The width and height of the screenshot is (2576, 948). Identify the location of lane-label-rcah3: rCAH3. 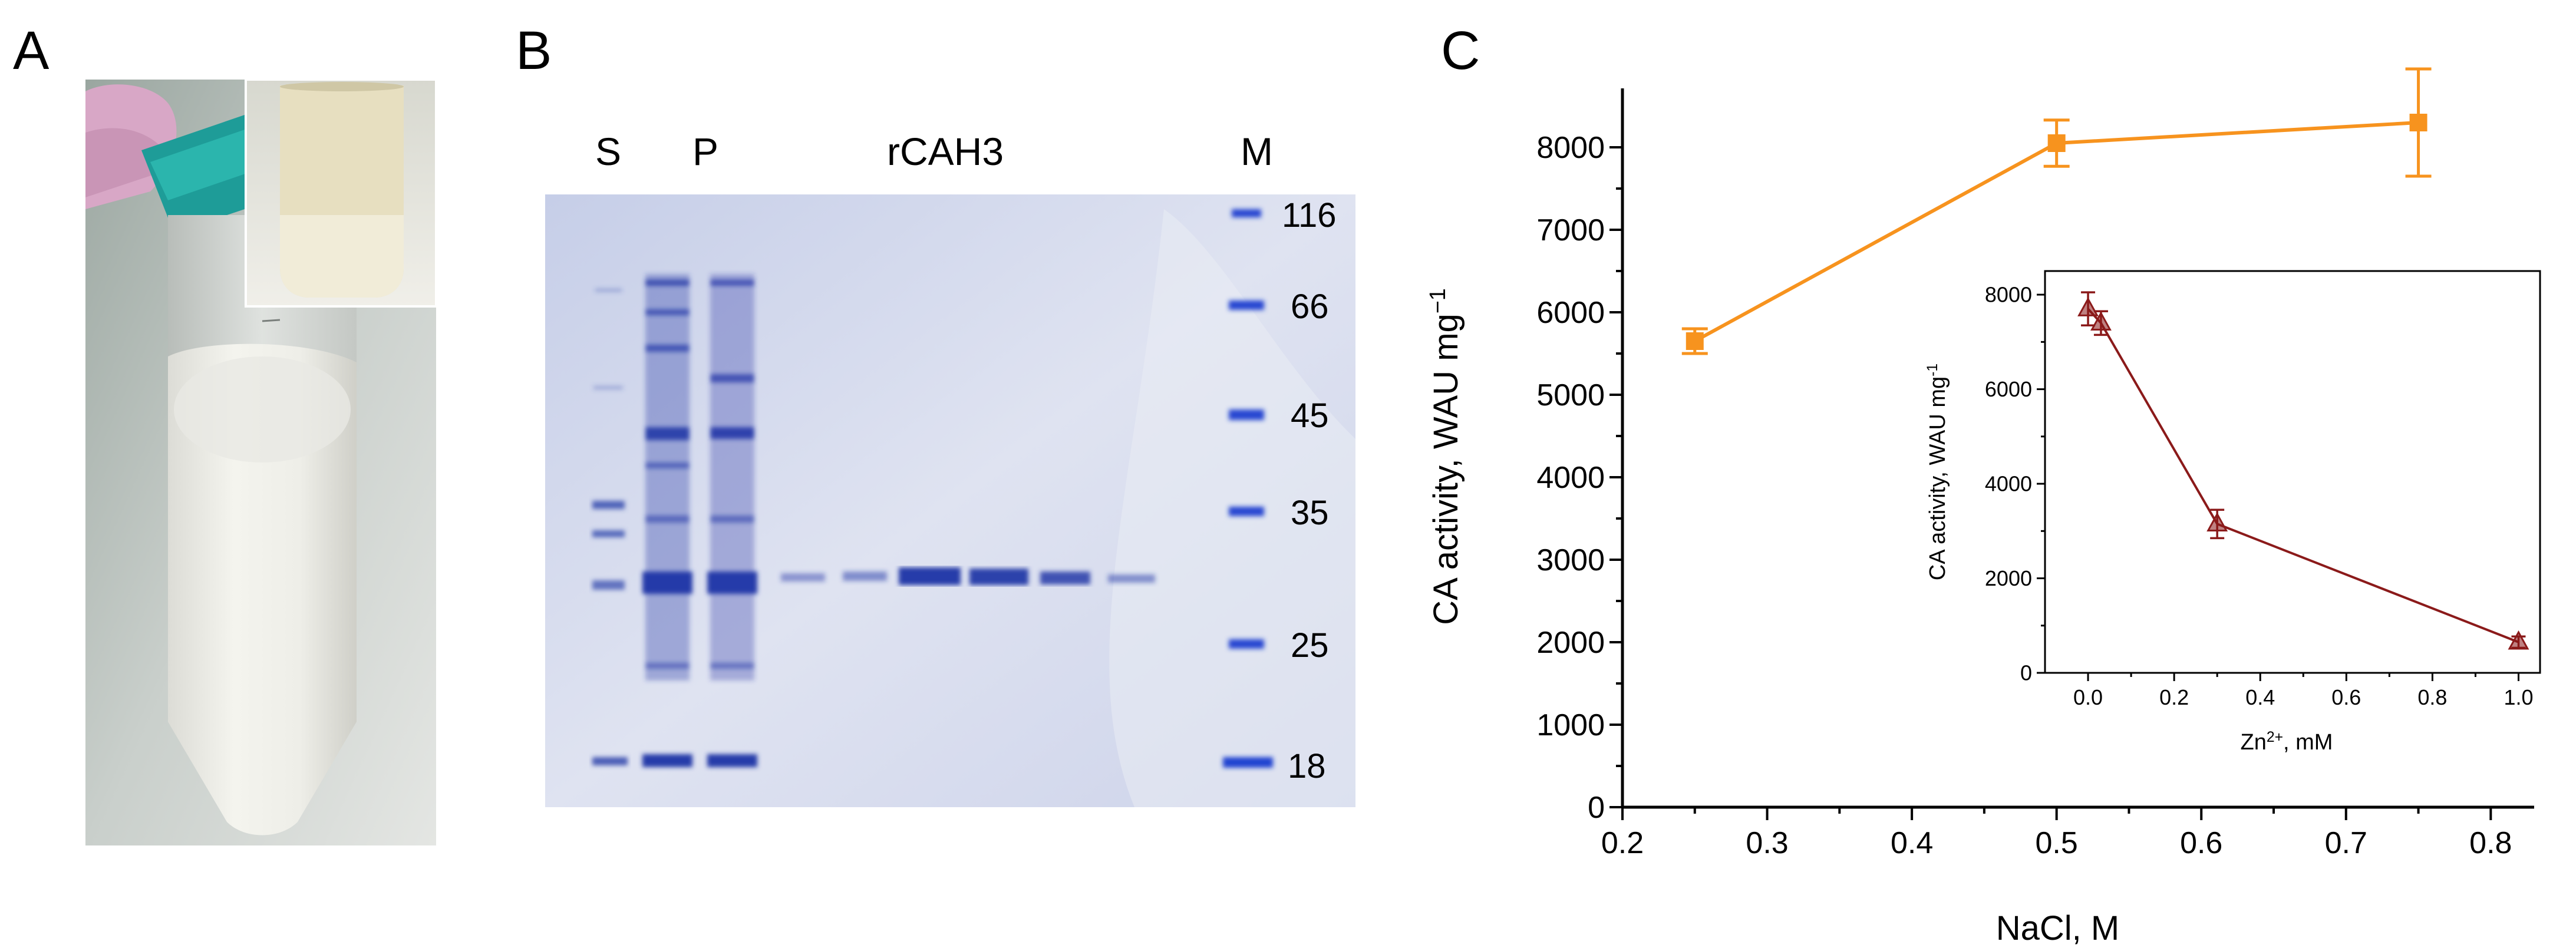
(946, 153).